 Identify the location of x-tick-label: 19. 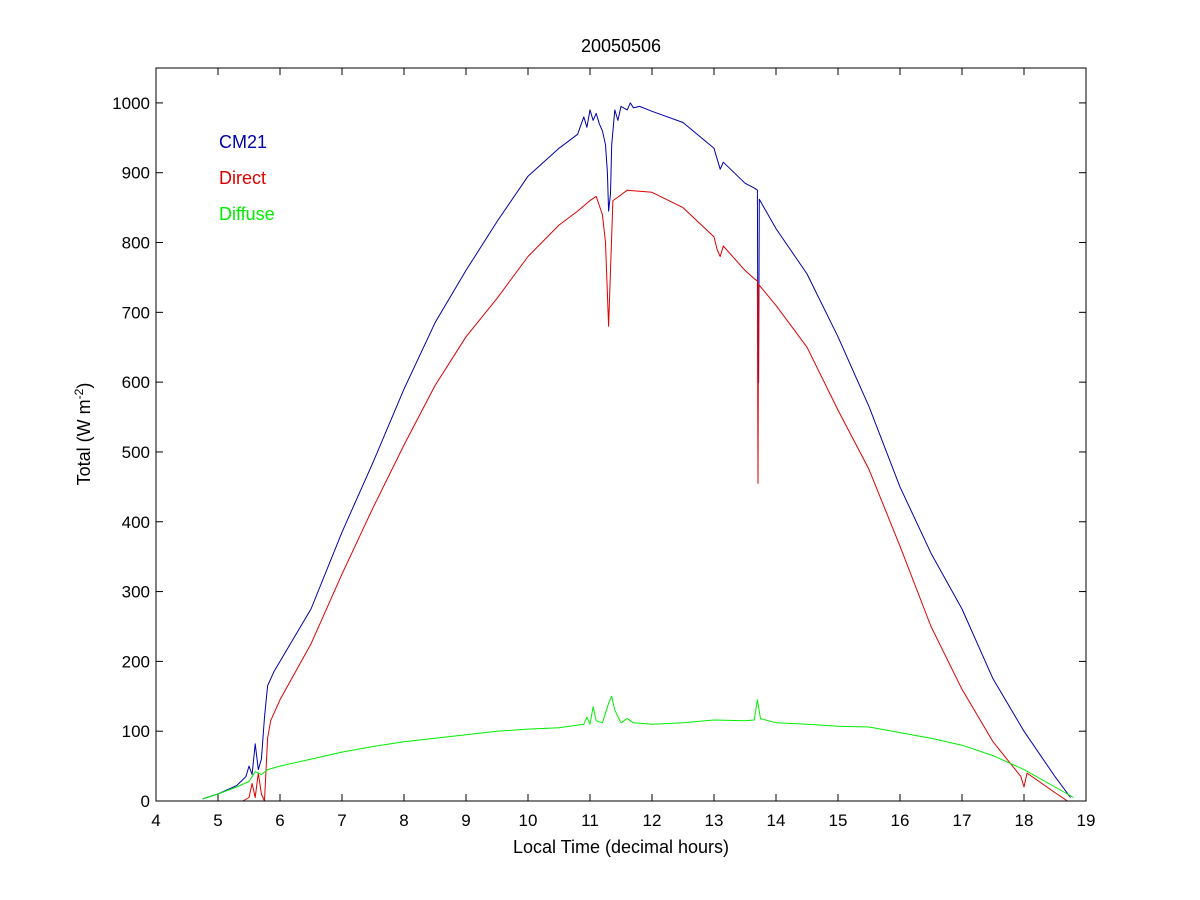
(1086, 820).